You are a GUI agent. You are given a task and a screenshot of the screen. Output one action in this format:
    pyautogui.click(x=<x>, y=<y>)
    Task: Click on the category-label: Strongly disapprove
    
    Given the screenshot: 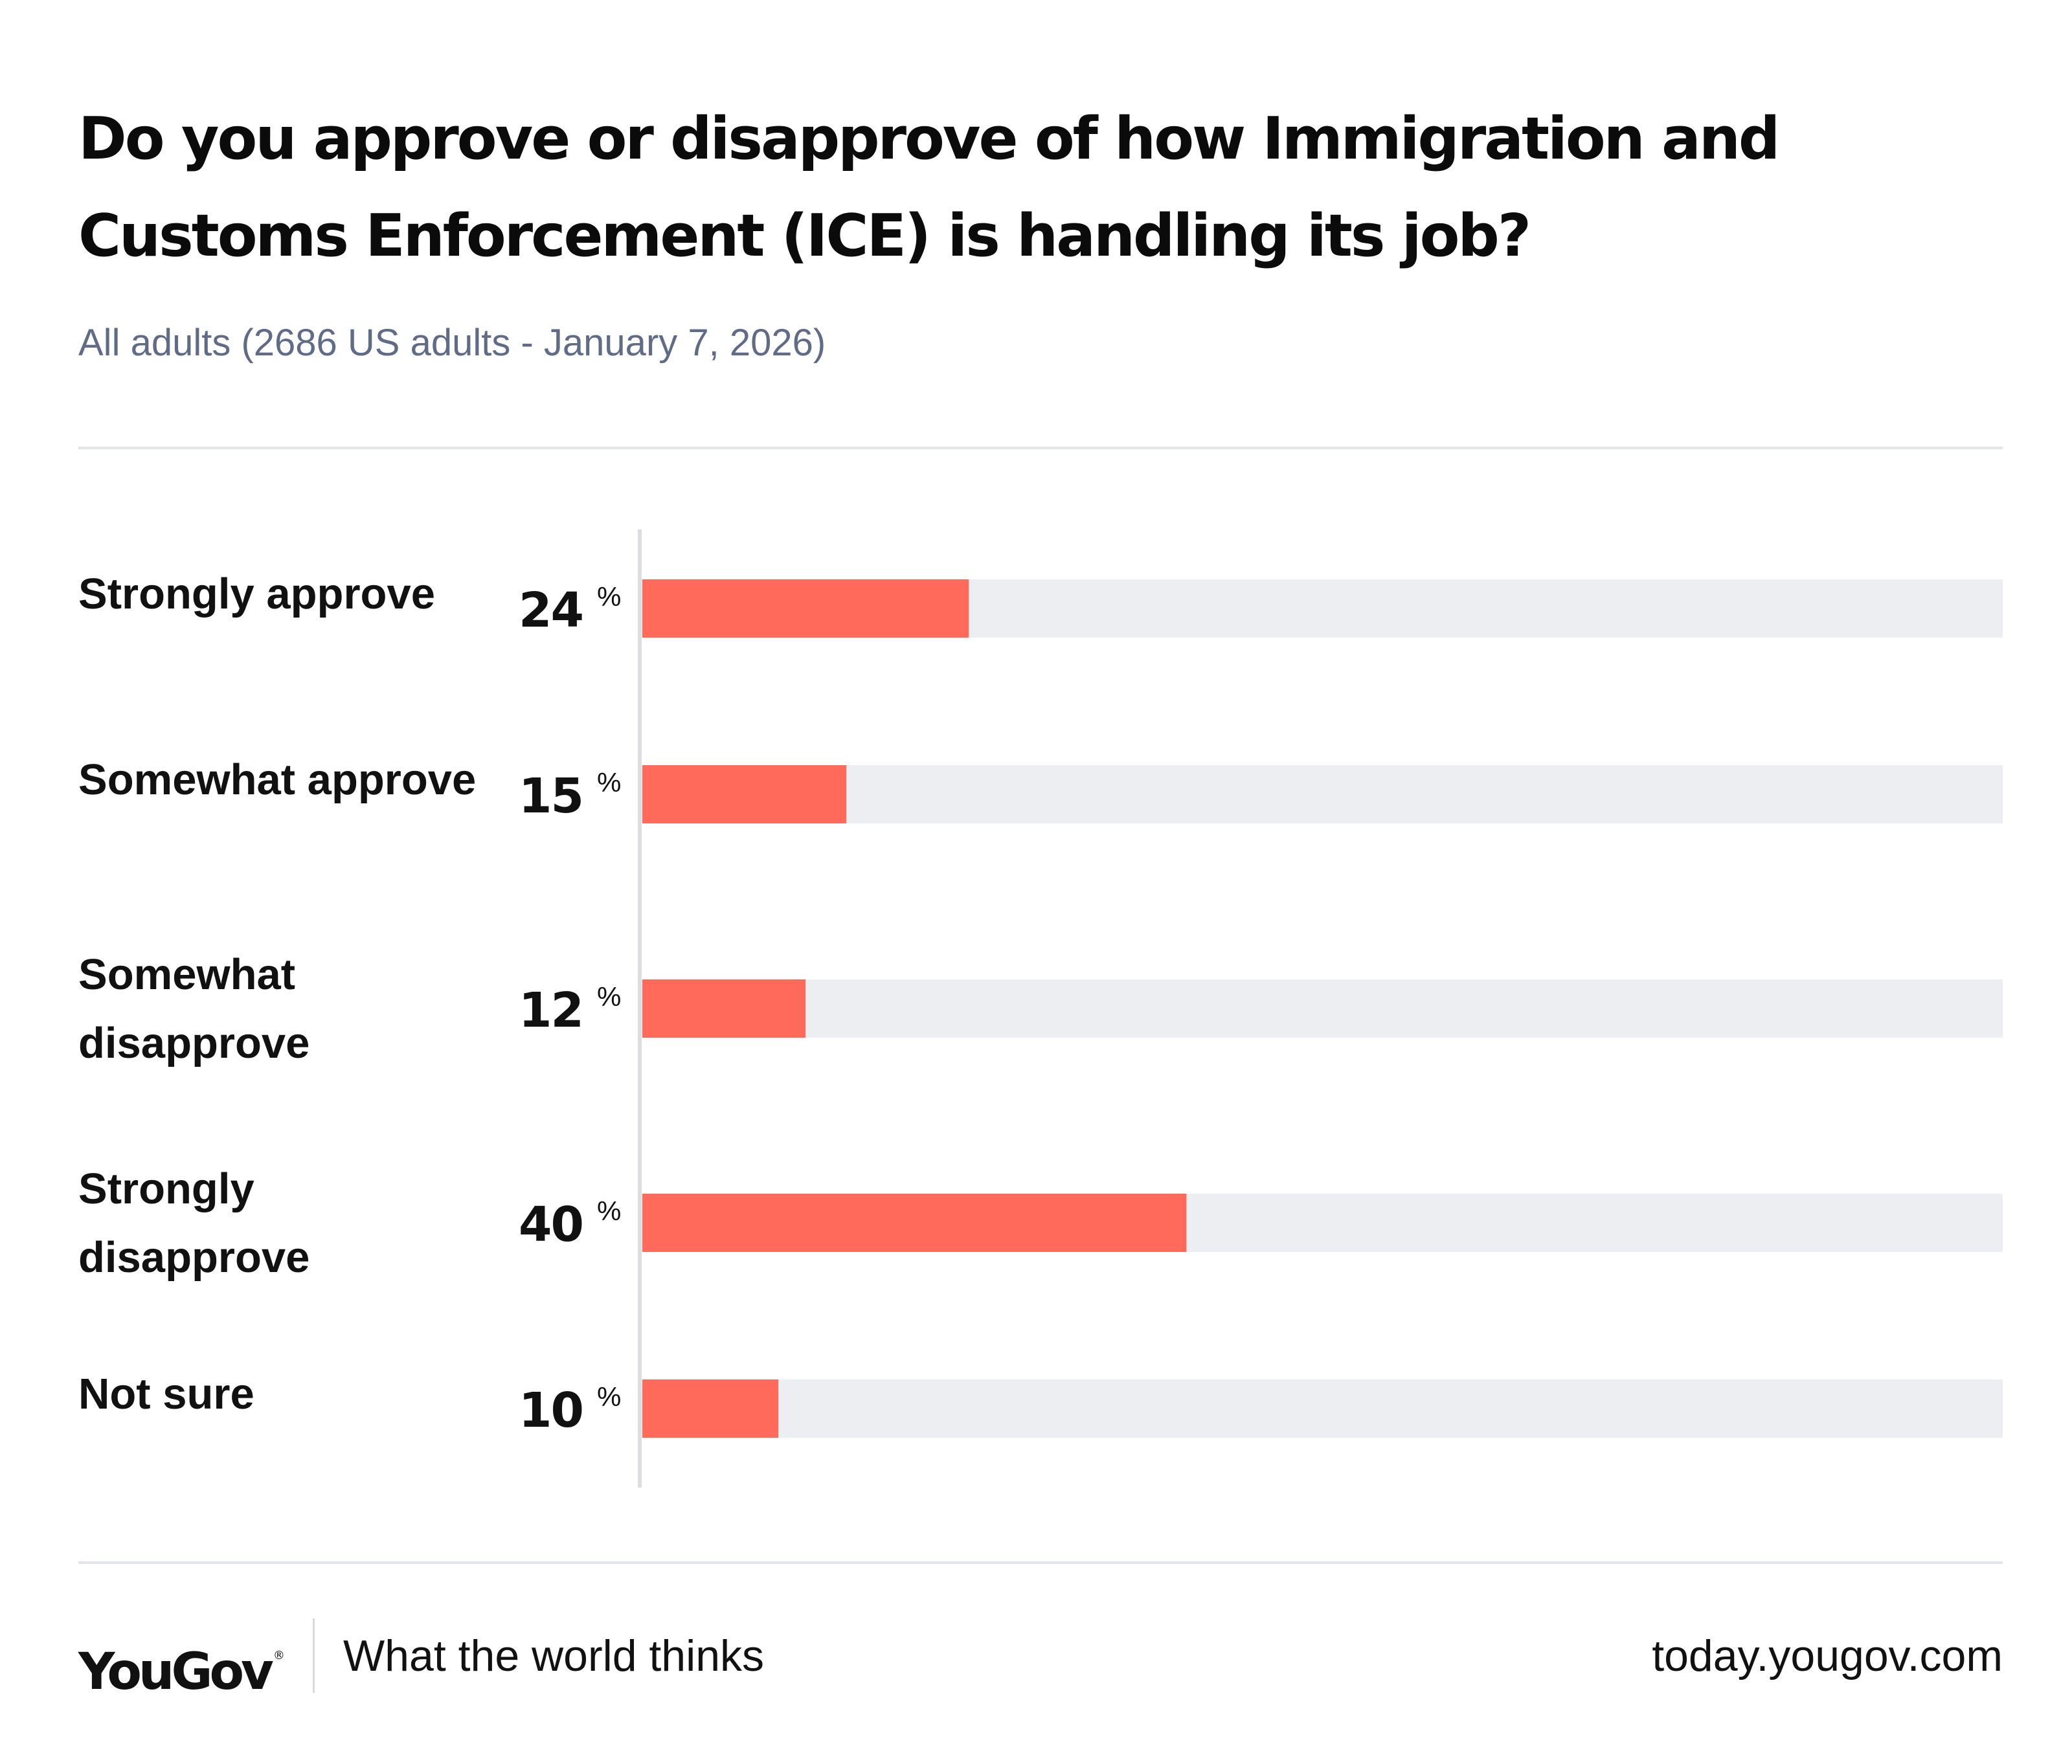 What is the action you would take?
    pyautogui.click(x=194, y=1223)
    